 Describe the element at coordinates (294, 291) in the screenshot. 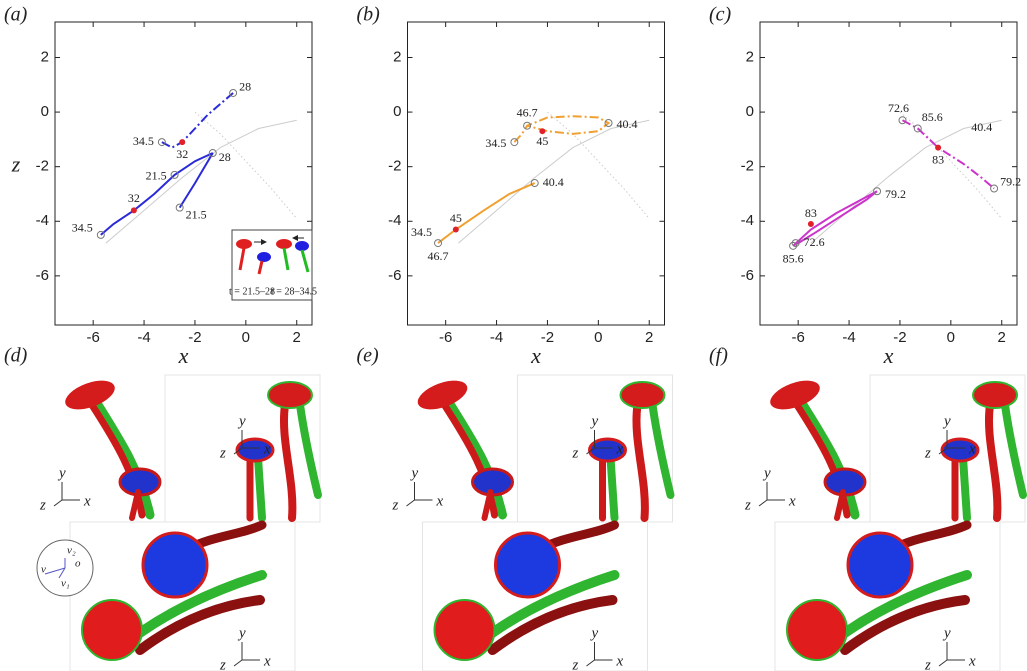

I see `inset-label: t = 28–34.5` at that location.